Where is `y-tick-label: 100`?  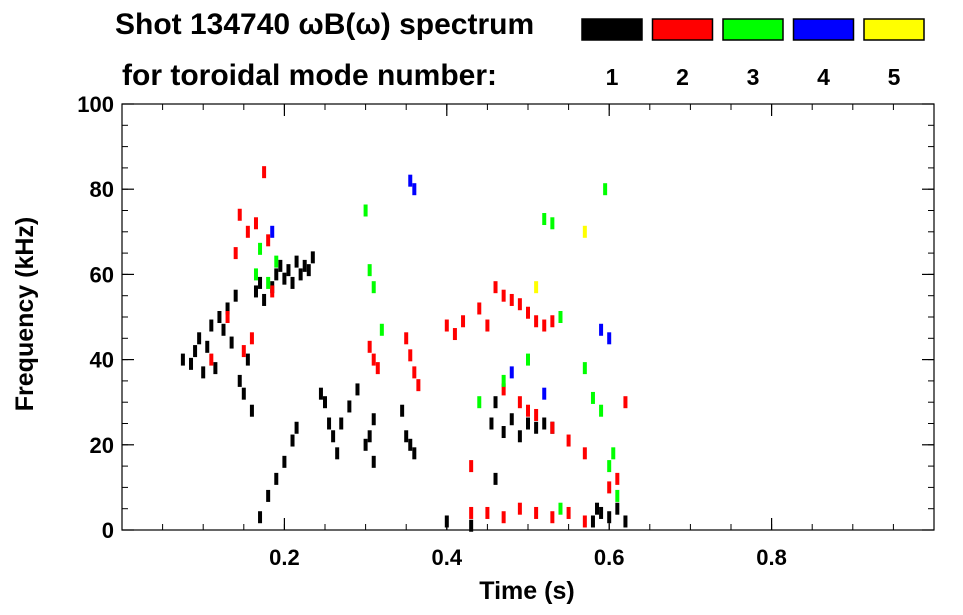
y-tick-label: 100 is located at coordinates (95, 104).